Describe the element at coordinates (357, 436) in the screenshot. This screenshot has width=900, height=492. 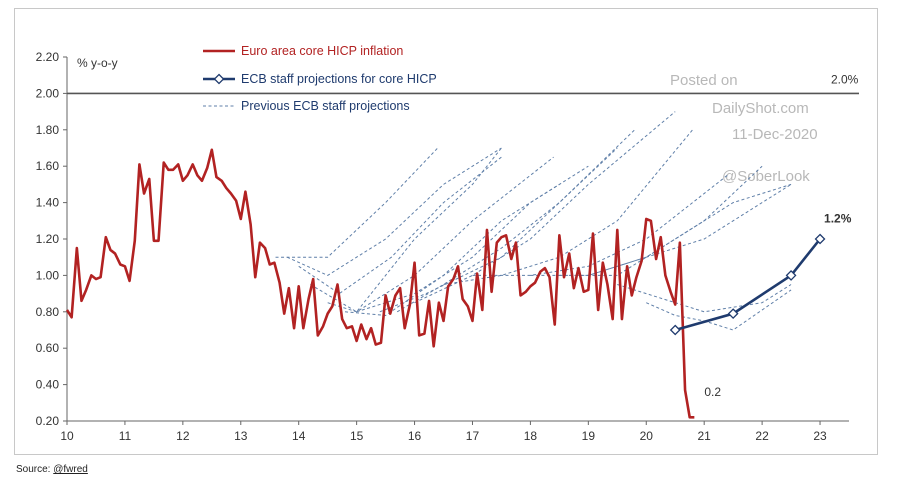
I see `x-tick-label: 15` at that location.